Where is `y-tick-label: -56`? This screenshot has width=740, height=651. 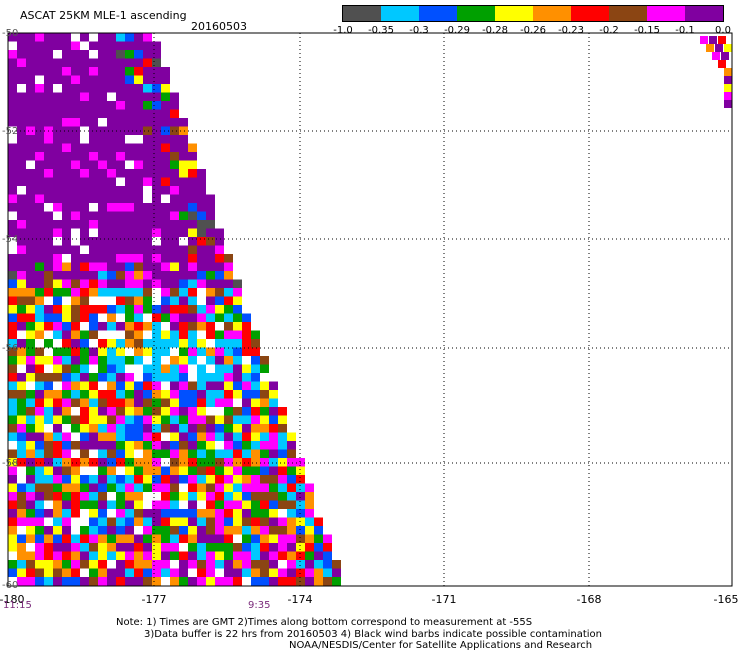 y-tick-label: -56 is located at coordinates (10, 348).